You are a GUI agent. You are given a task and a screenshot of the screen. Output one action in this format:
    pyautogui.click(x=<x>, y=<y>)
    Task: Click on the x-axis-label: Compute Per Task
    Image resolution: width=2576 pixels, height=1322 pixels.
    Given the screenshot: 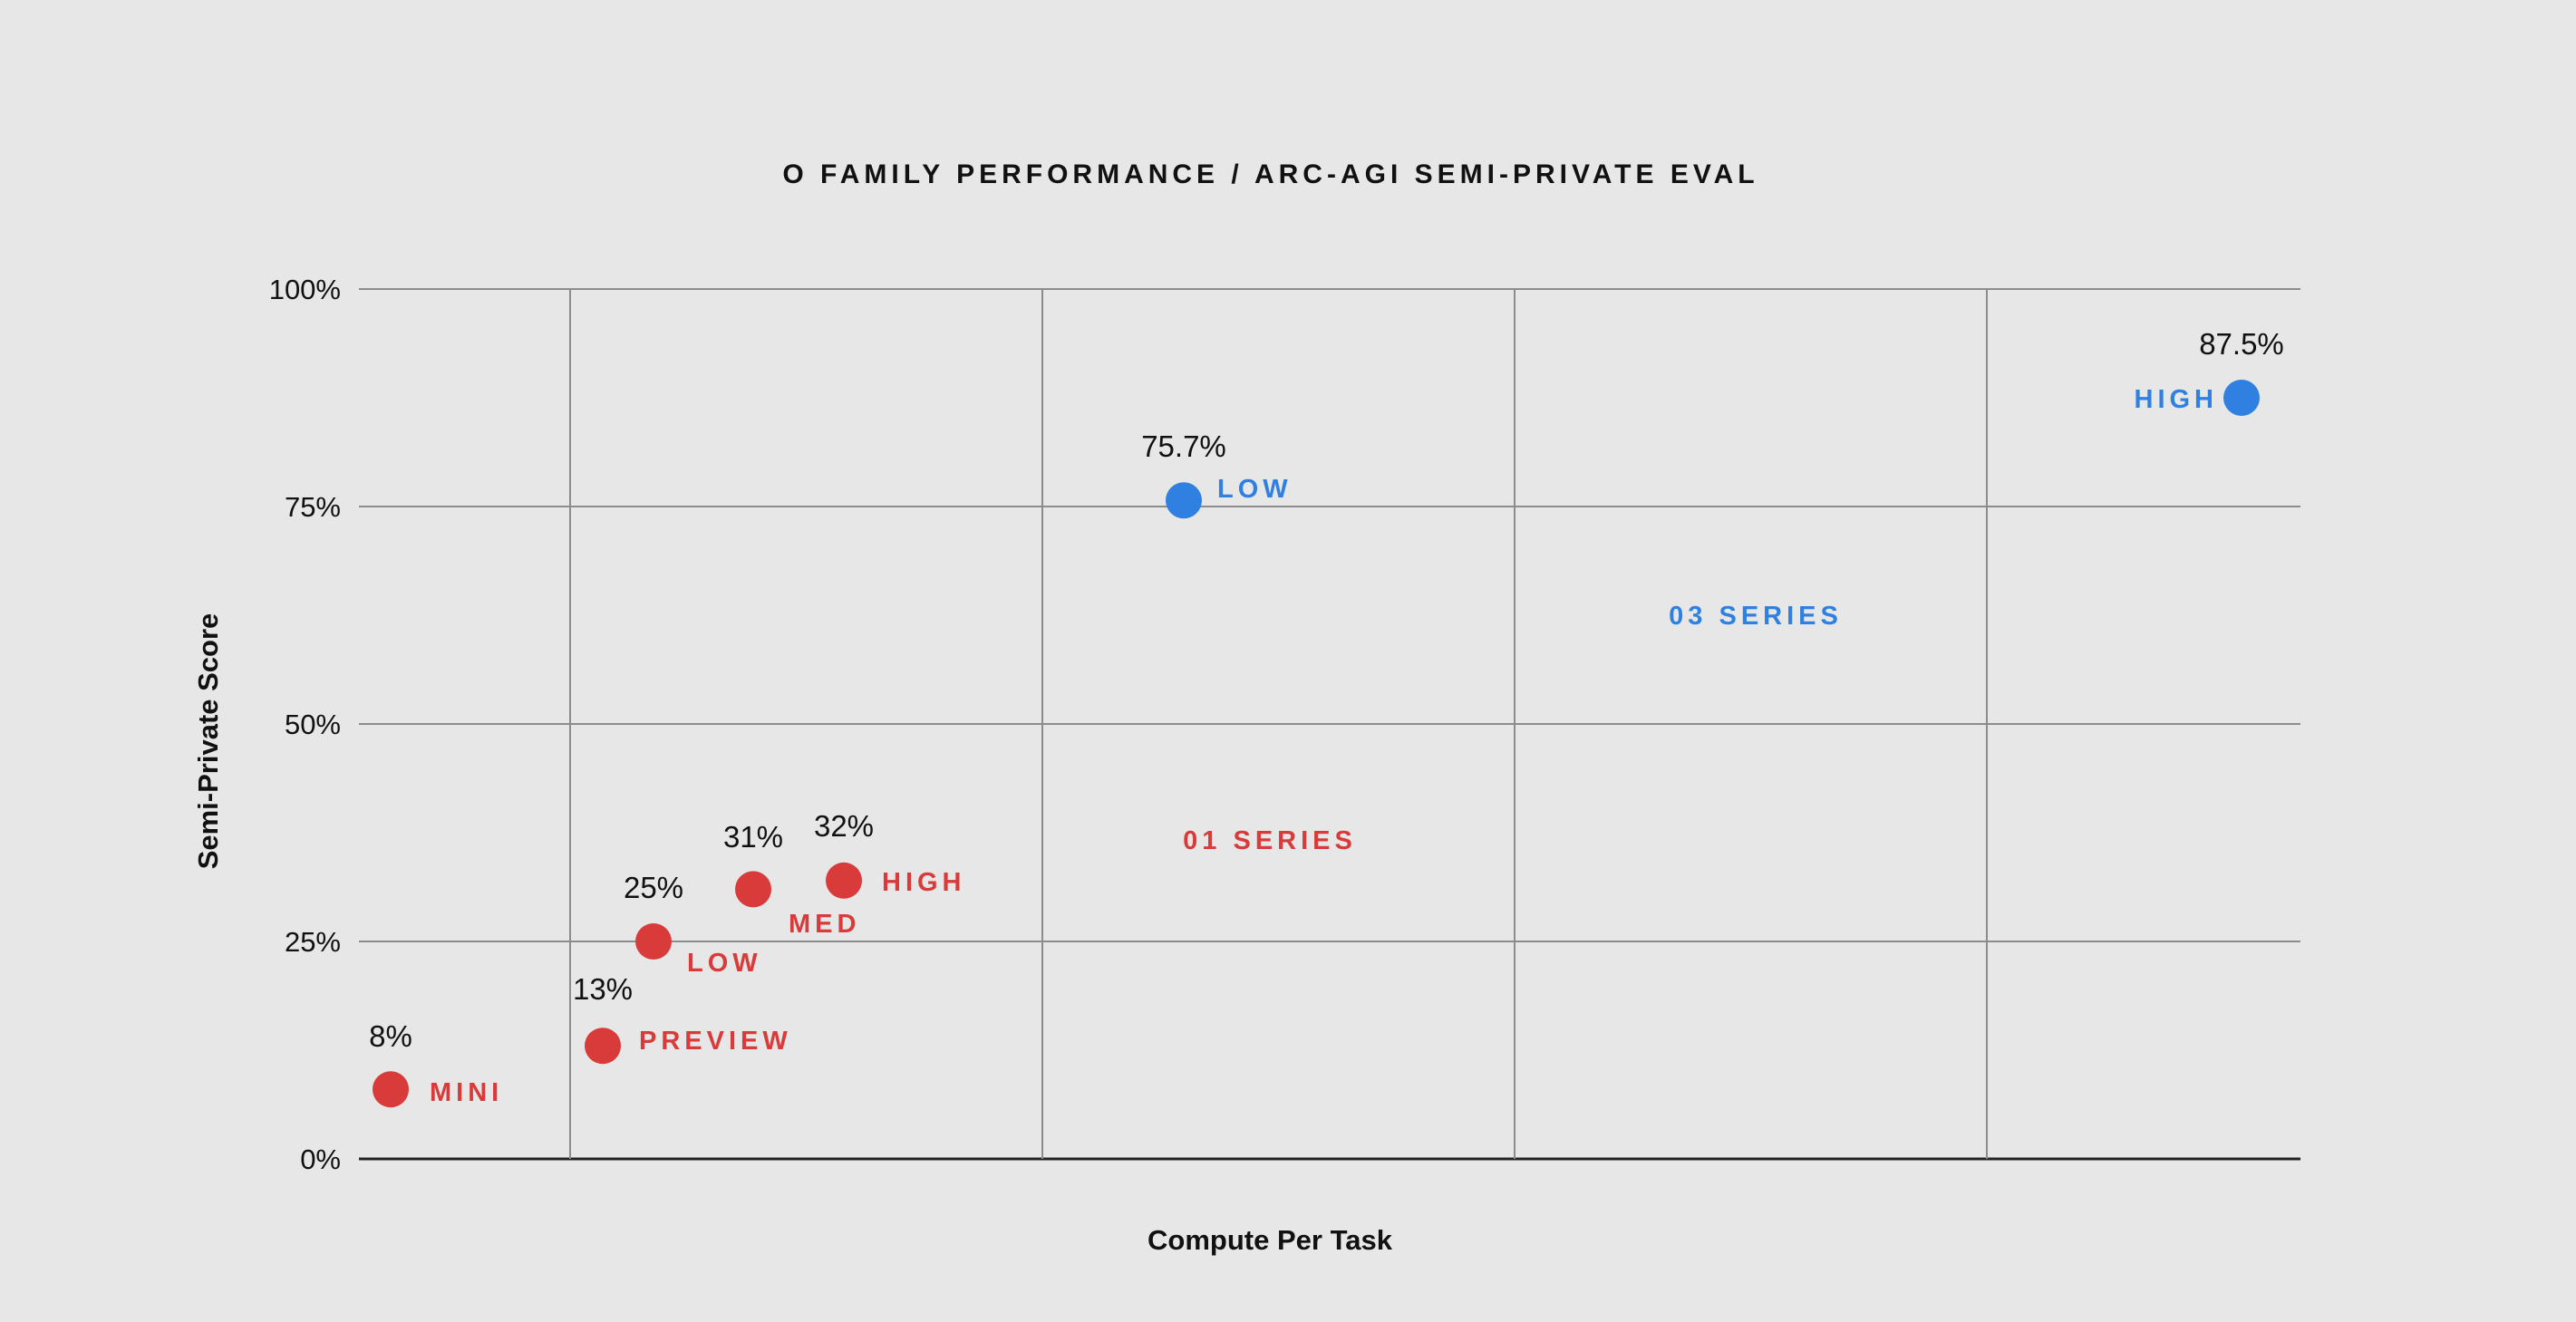 What is the action you would take?
    pyautogui.click(x=1270, y=1240)
    